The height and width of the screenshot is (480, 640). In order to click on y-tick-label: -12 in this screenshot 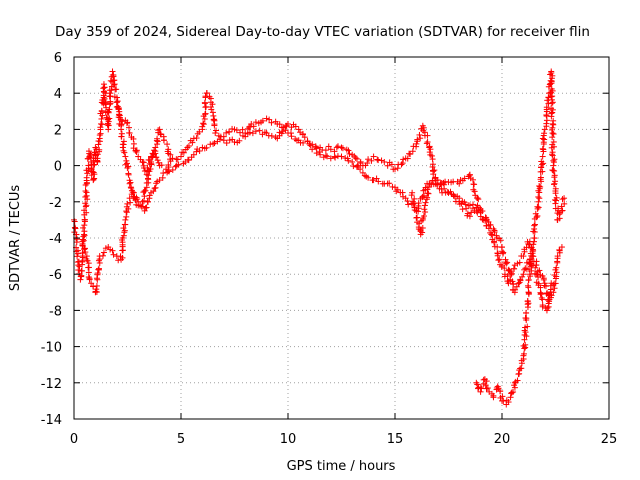, I will do `click(51, 384)`.